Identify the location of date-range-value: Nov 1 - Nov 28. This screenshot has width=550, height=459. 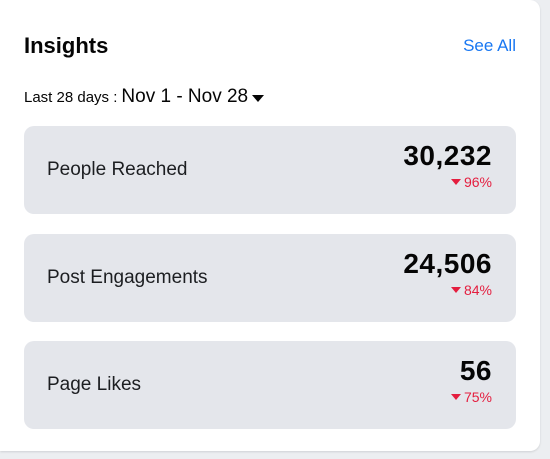
(185, 96).